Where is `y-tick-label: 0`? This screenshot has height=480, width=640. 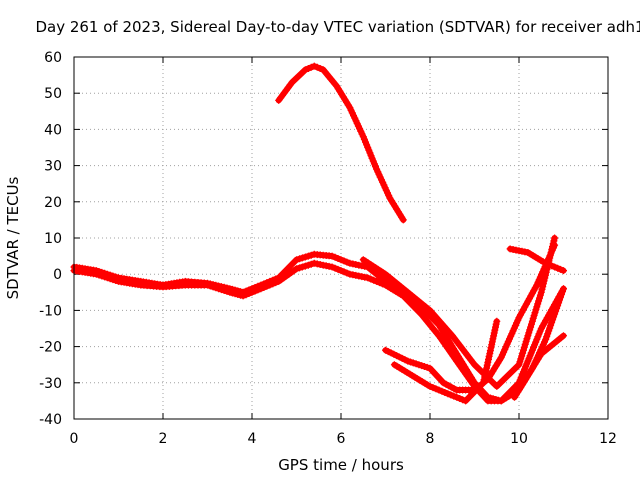 y-tick-label: 0 is located at coordinates (57, 275).